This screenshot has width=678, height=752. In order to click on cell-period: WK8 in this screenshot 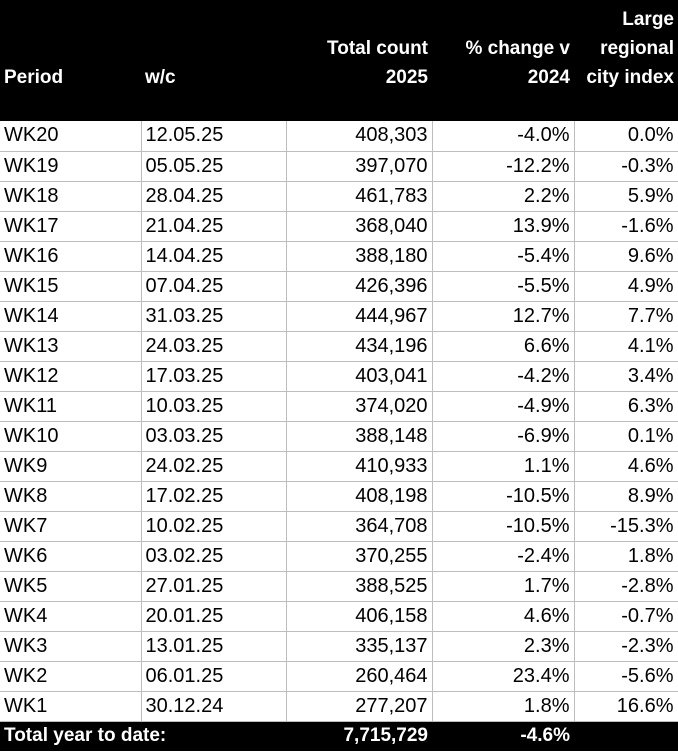, I will do `click(71, 496)`.